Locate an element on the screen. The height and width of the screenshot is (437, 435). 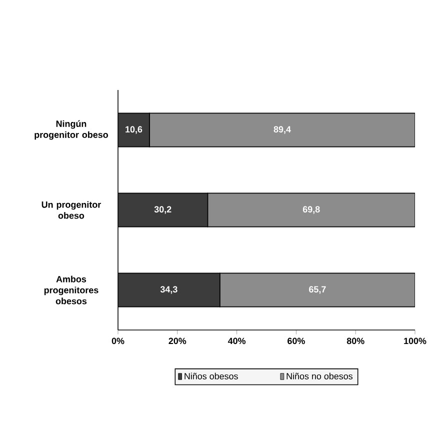
data-label: 34,3 is located at coordinates (169, 290).